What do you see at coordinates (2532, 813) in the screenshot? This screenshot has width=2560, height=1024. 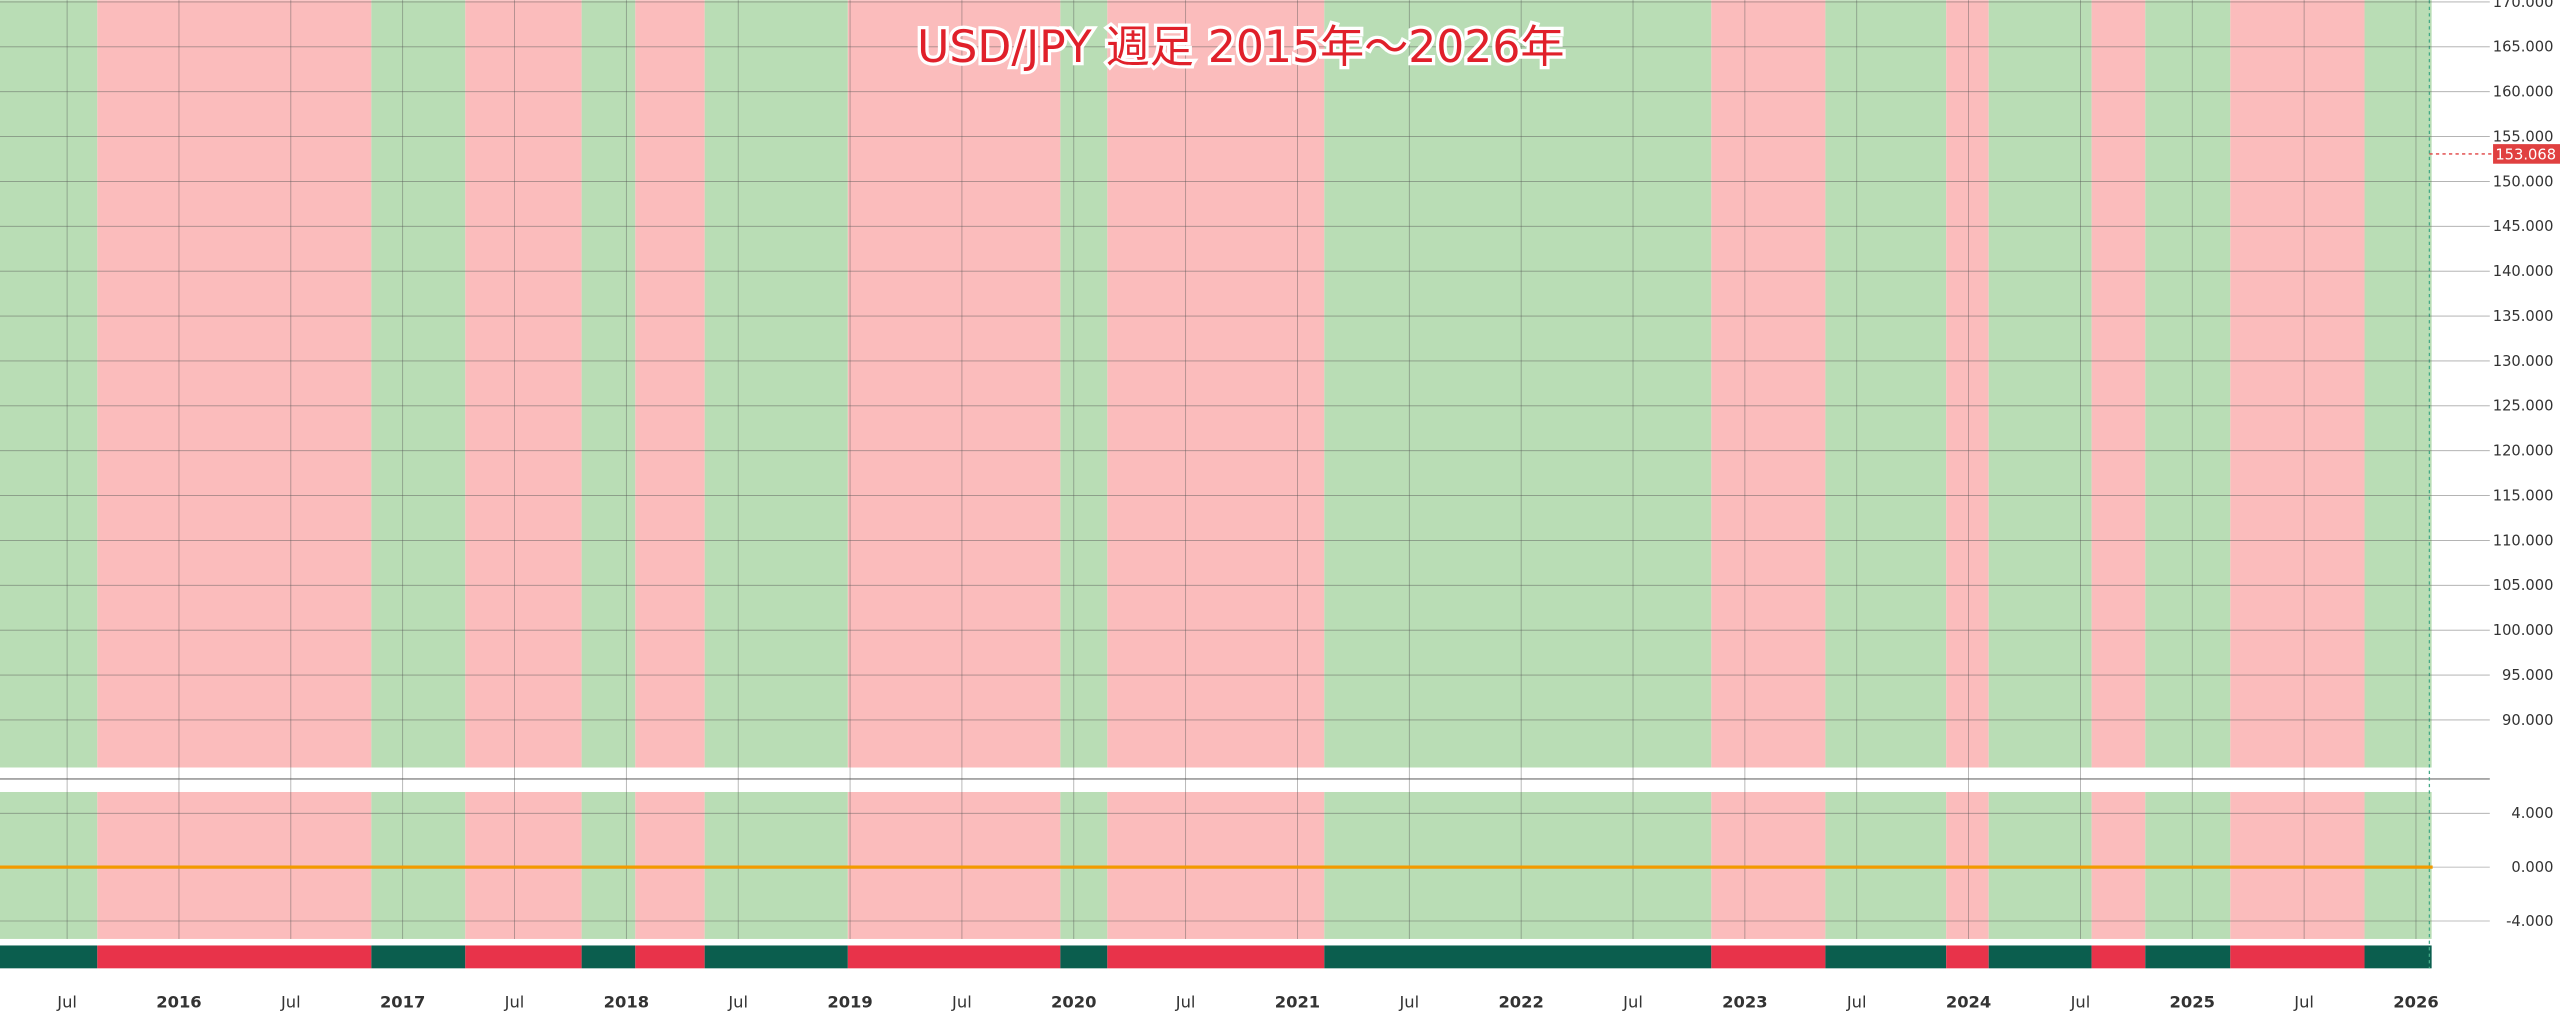 I see `y-tick-label: 4.000` at bounding box center [2532, 813].